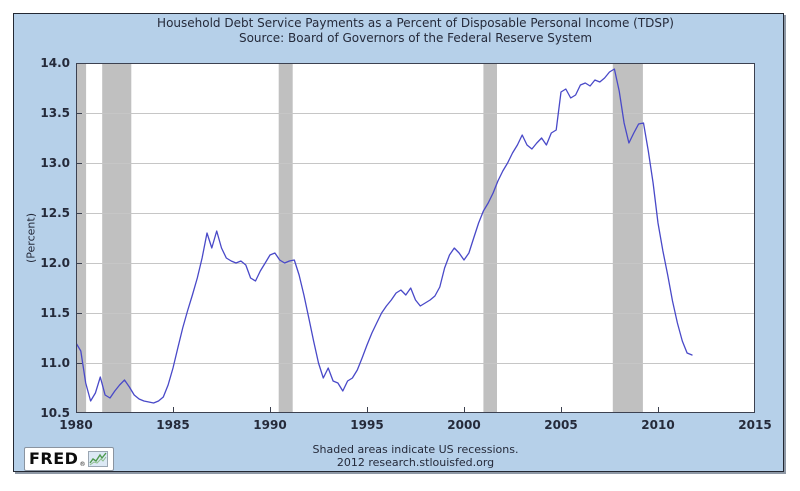 The height and width of the screenshot is (491, 800). I want to click on x-axis-tick-label: 2010, so click(658, 425).